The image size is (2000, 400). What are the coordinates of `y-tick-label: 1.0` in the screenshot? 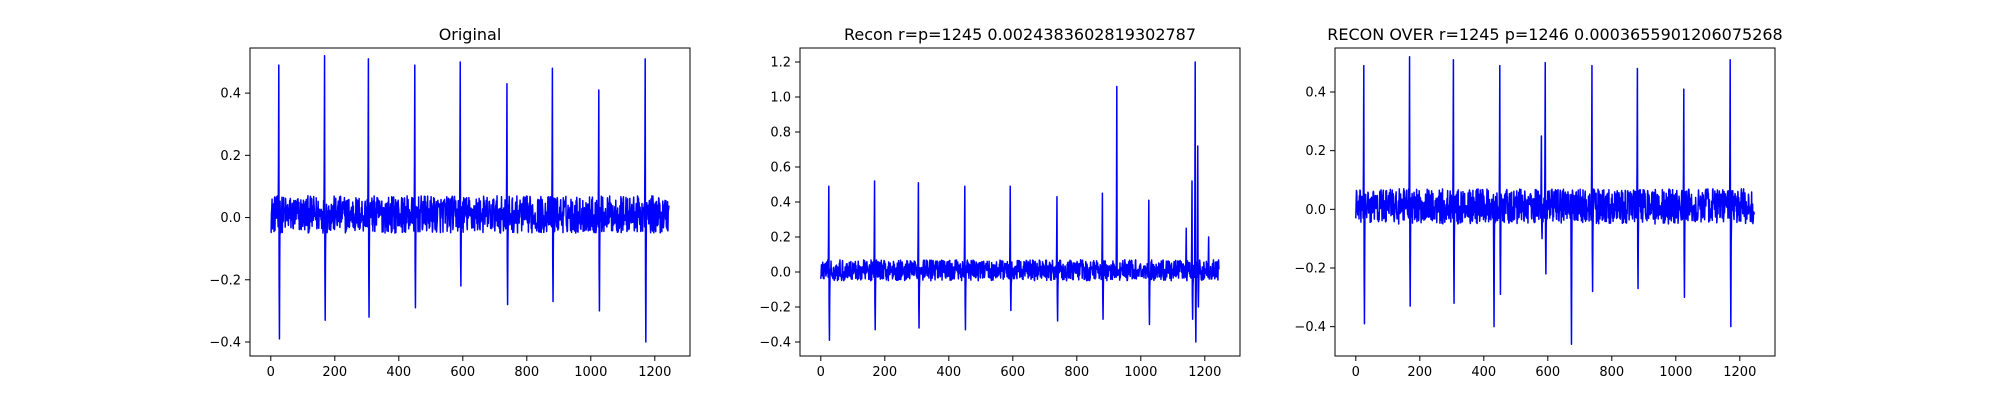 It's located at (780, 98).